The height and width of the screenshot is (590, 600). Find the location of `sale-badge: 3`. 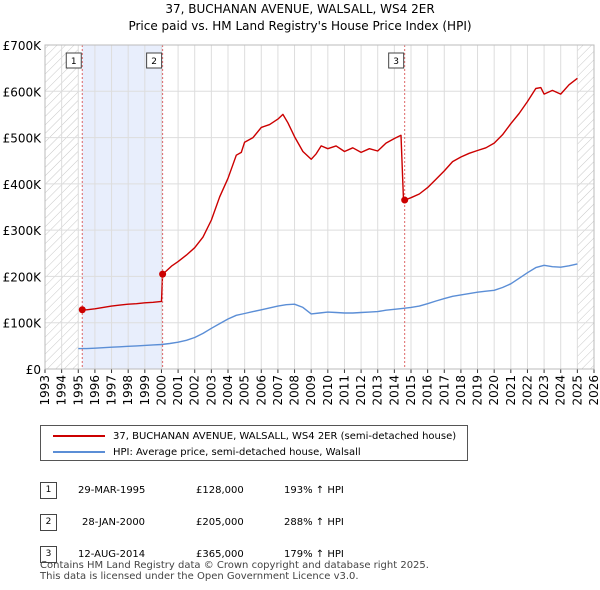

sale-badge: 3 is located at coordinates (48, 554).